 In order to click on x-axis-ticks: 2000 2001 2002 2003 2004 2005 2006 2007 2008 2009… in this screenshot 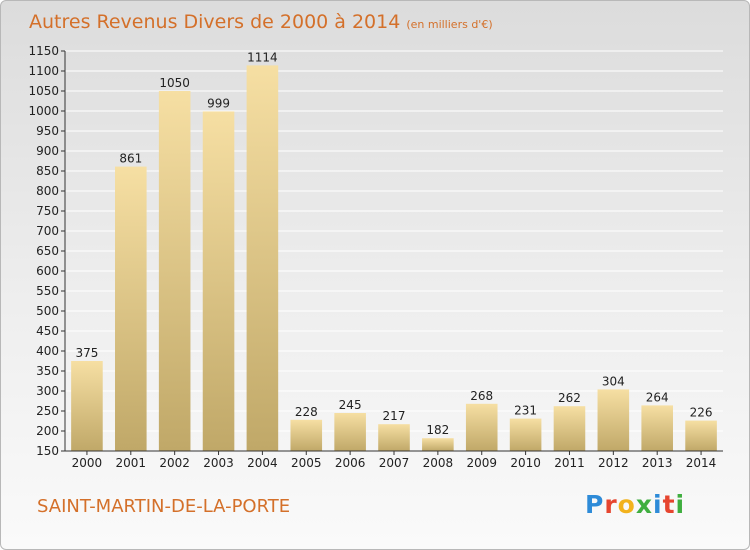, I will do `click(394, 460)`.